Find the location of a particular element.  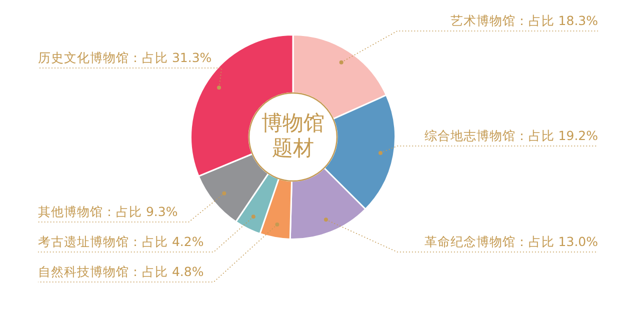

slice-label: 革命纪念博物馆：占比 13.0% is located at coordinates (511, 241).